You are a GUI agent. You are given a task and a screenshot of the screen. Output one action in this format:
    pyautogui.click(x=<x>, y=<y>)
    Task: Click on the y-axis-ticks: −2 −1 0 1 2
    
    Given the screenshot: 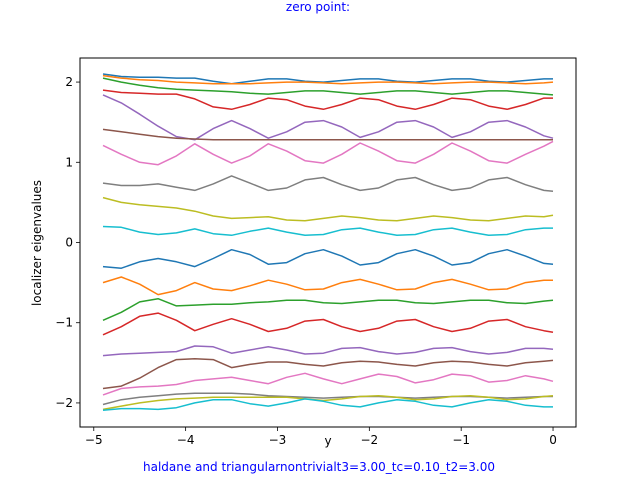 What is the action you would take?
    pyautogui.click(x=67, y=242)
    